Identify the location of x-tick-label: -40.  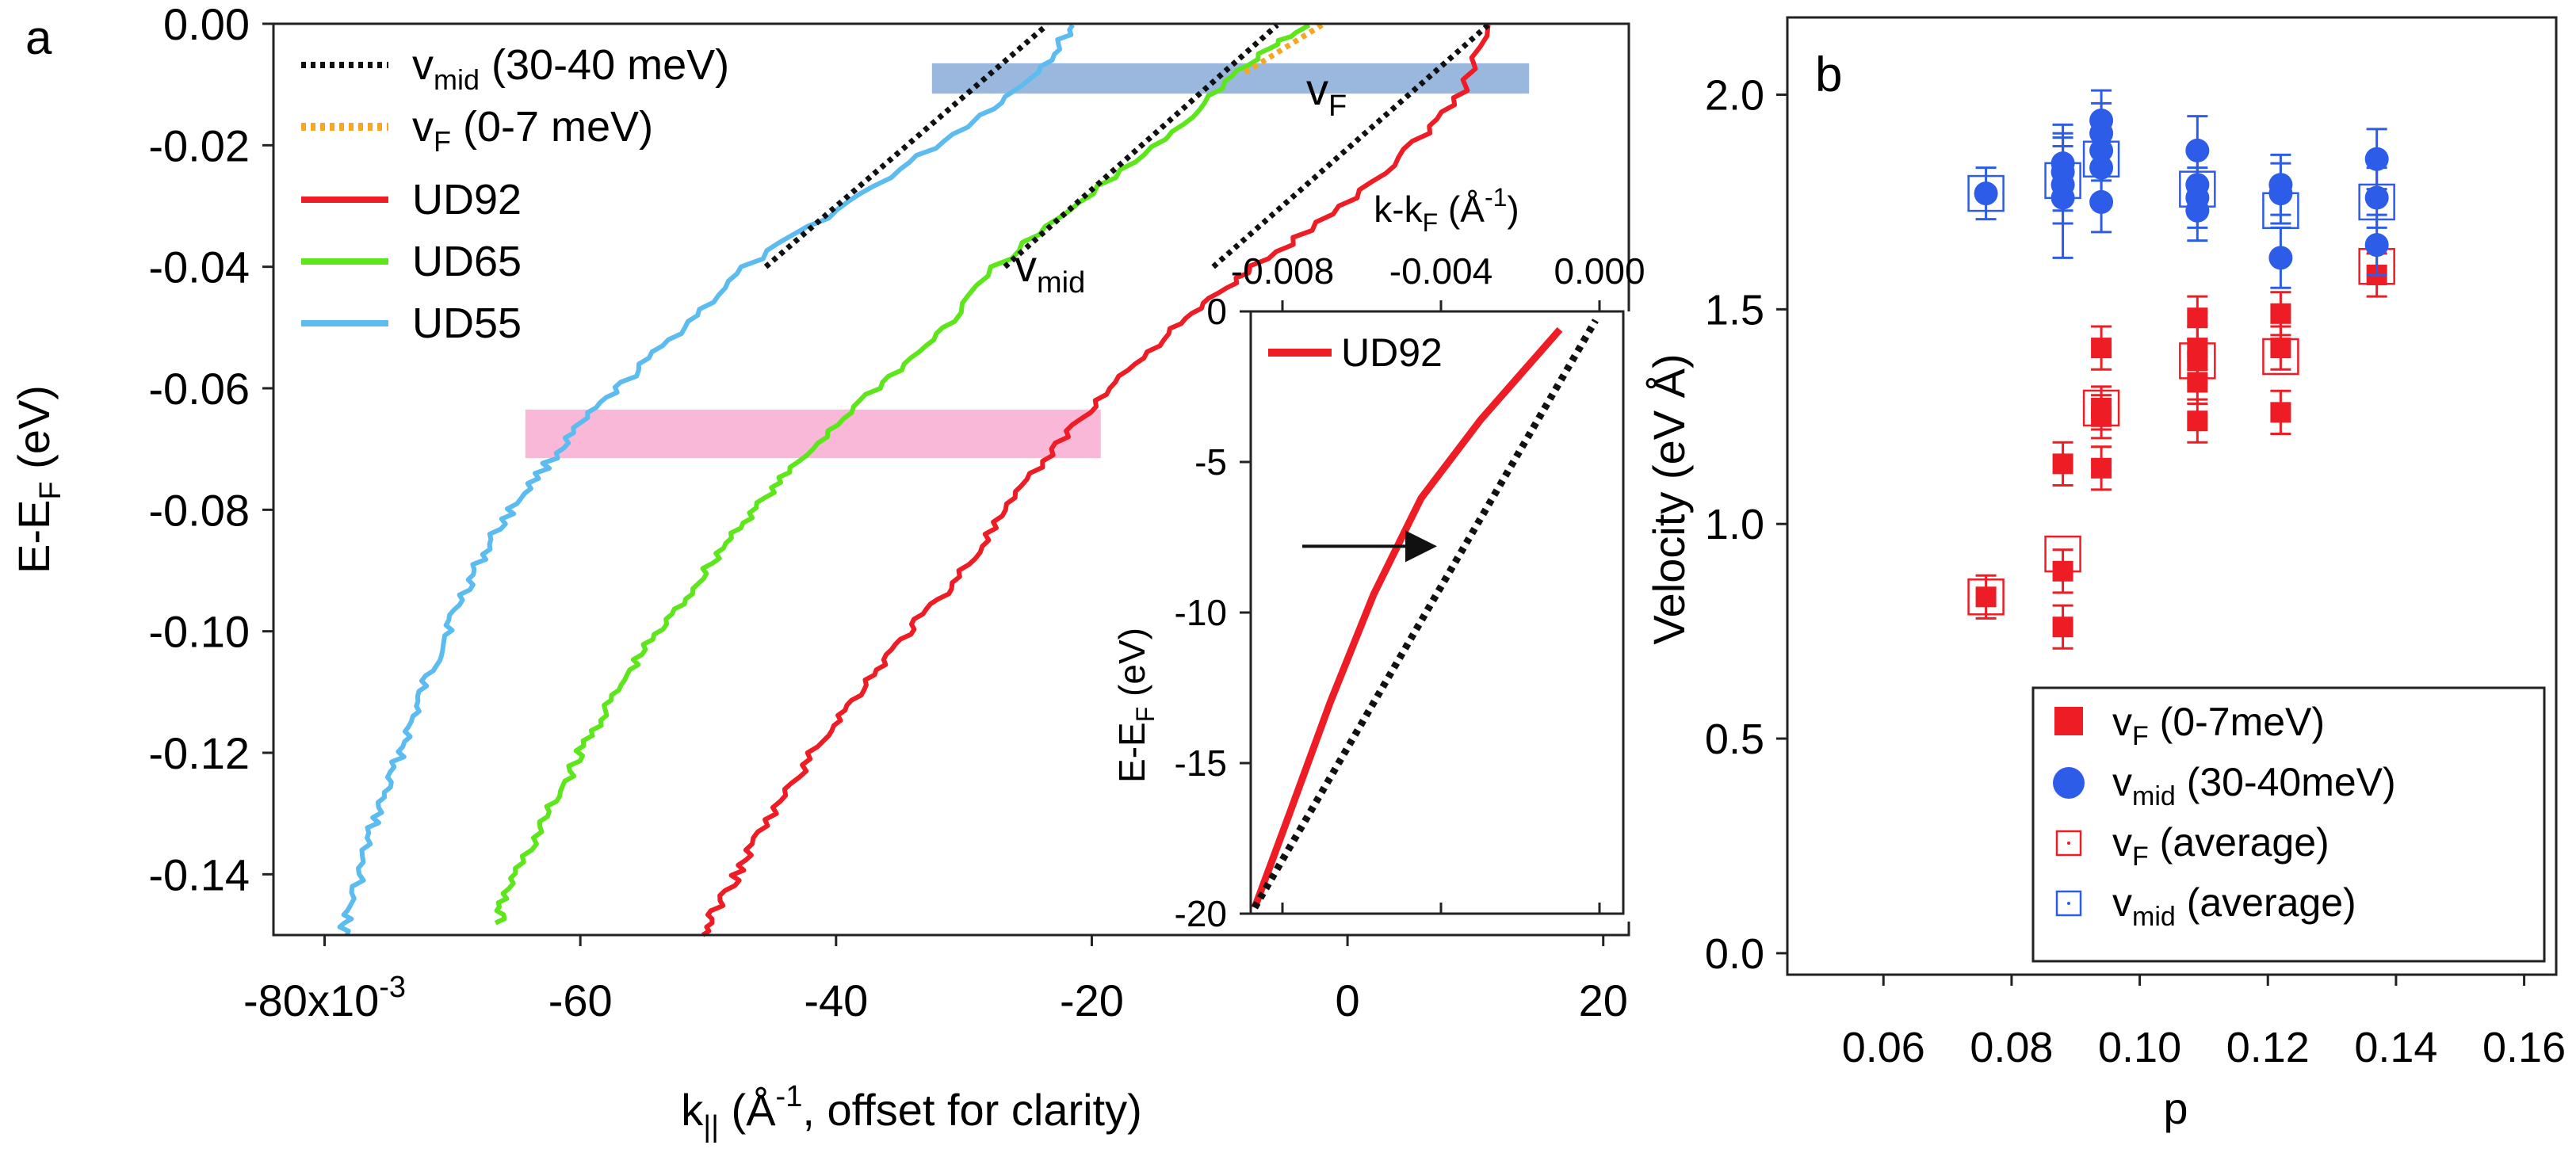
(836, 1000).